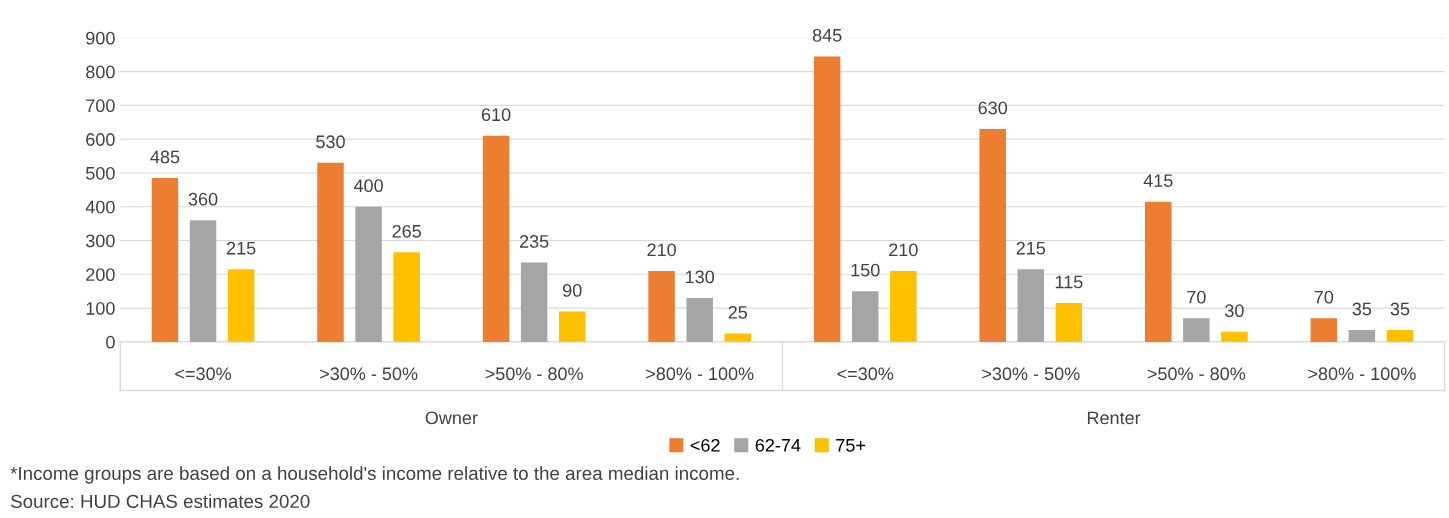  What do you see at coordinates (1234, 311) in the screenshot?
I see `data-label: 30` at bounding box center [1234, 311].